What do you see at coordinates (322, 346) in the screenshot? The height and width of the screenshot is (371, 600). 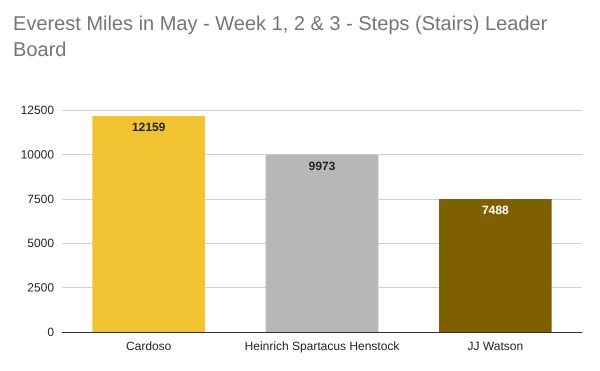 I see `x-tick-label: Heinrich Spartacus Henstock` at bounding box center [322, 346].